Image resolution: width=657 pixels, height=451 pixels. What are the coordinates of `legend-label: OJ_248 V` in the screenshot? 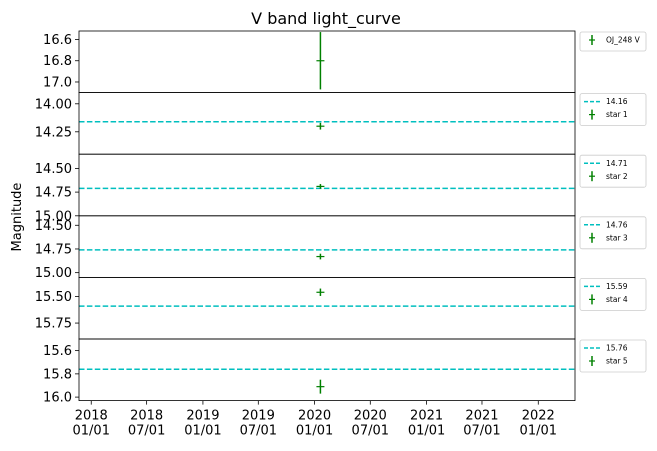 It's located at (623, 40).